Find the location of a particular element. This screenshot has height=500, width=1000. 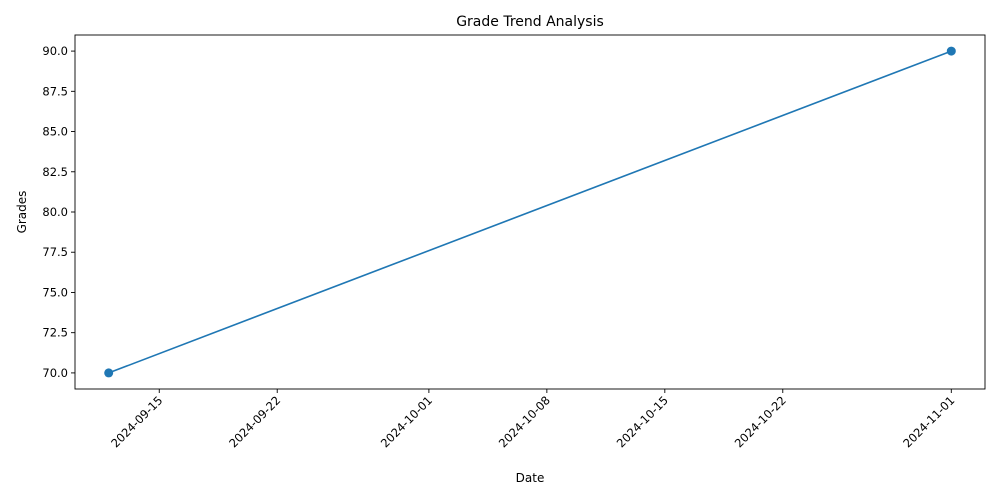

y-tick-label: 75.0 is located at coordinates (55, 292).